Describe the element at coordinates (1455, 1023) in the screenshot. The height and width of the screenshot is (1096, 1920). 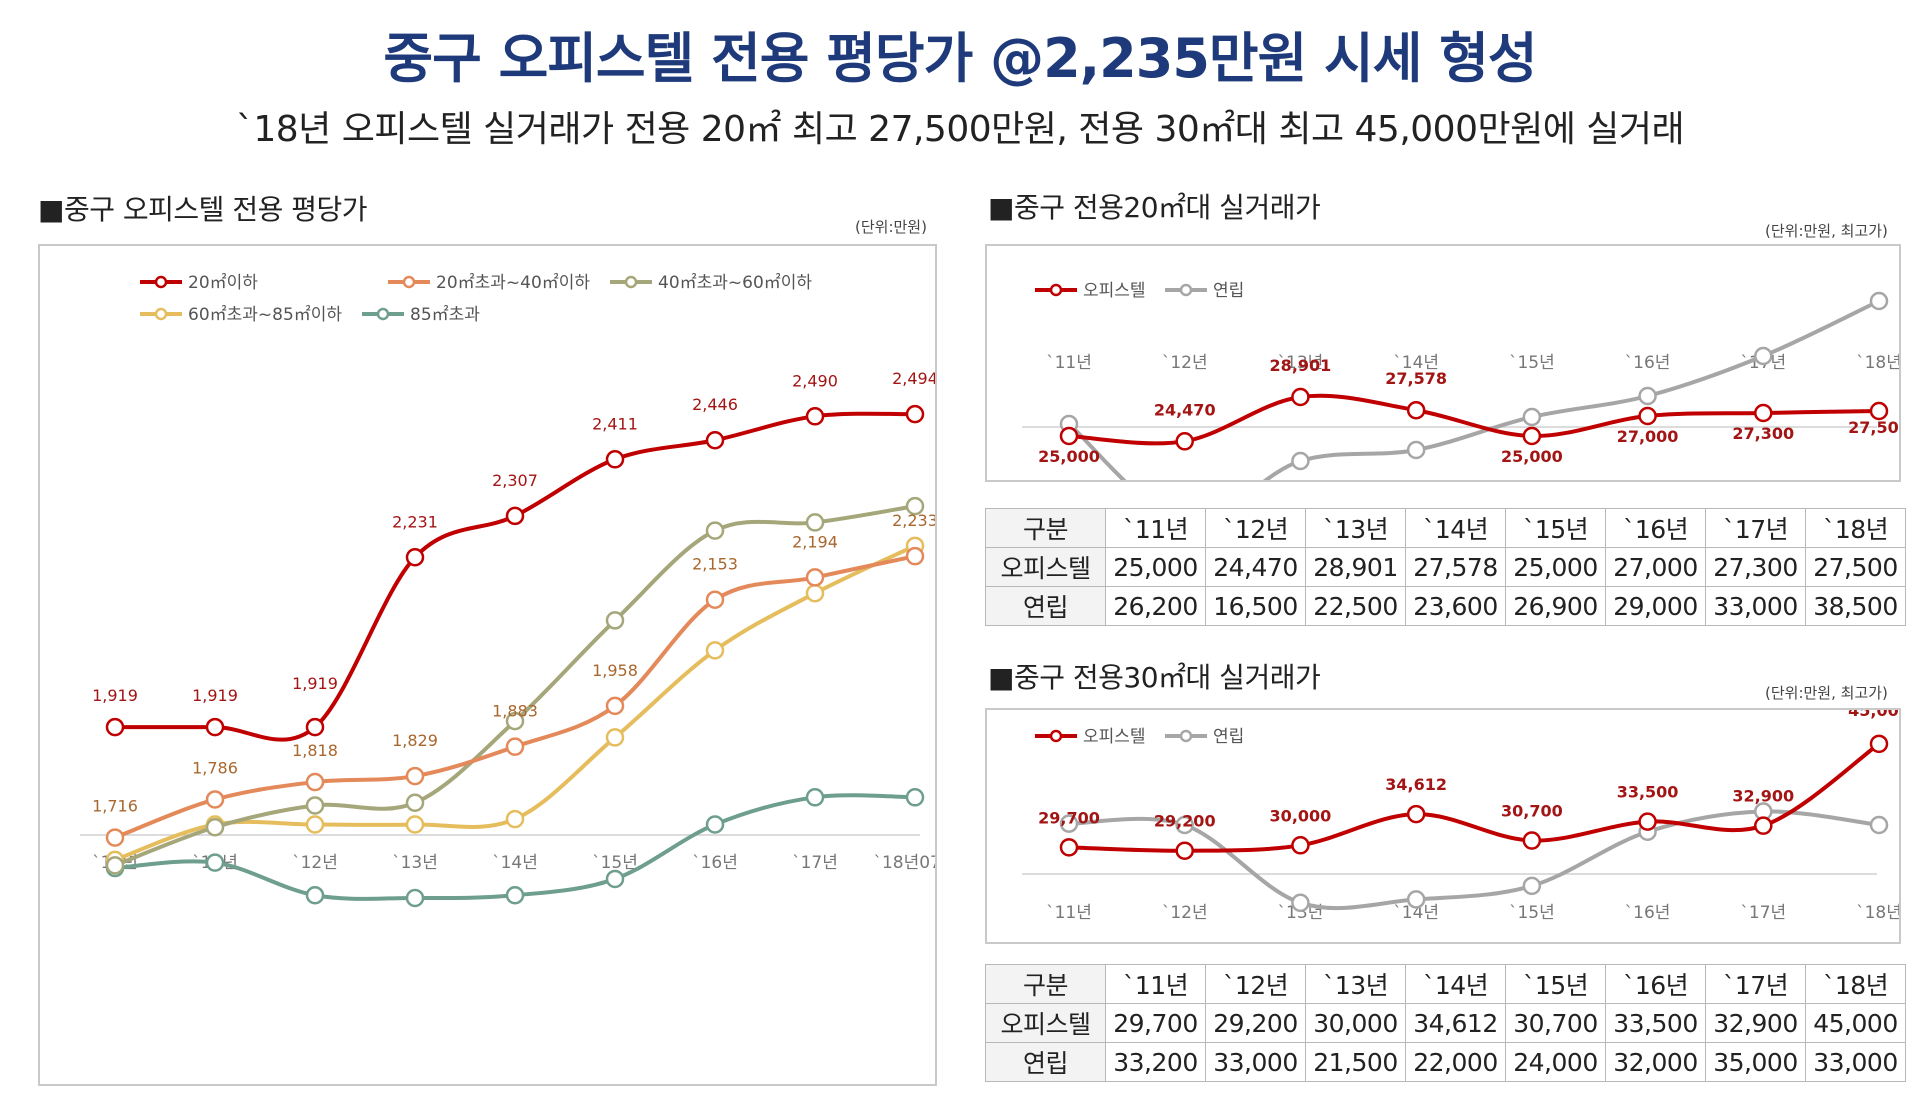
I see `table-cell: 34,612` at that location.